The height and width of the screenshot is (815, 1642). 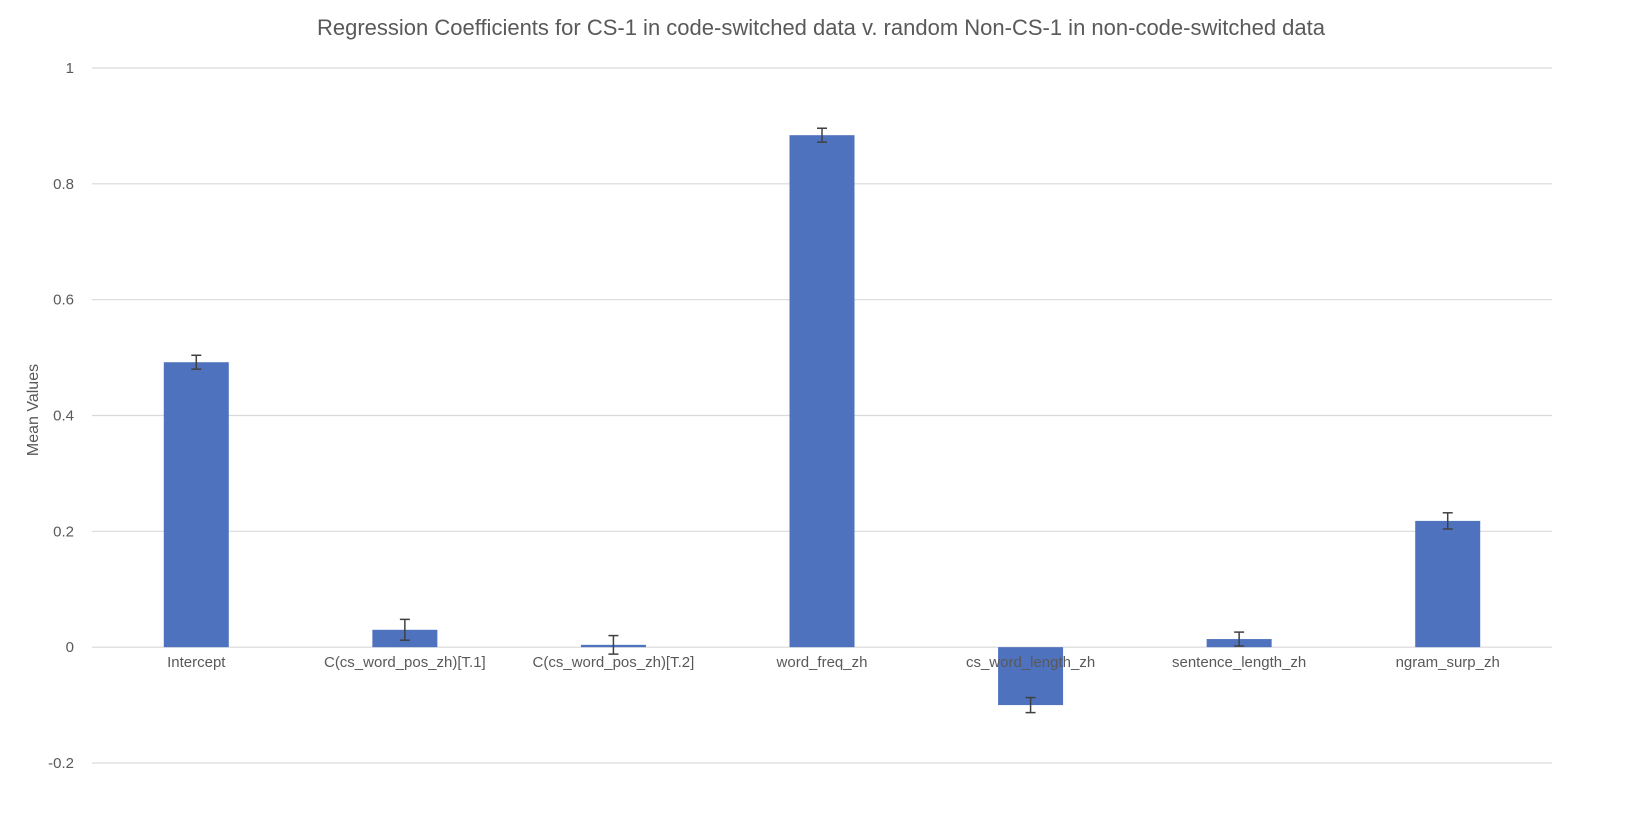 What do you see at coordinates (196, 505) in the screenshot?
I see `bar-intercept` at bounding box center [196, 505].